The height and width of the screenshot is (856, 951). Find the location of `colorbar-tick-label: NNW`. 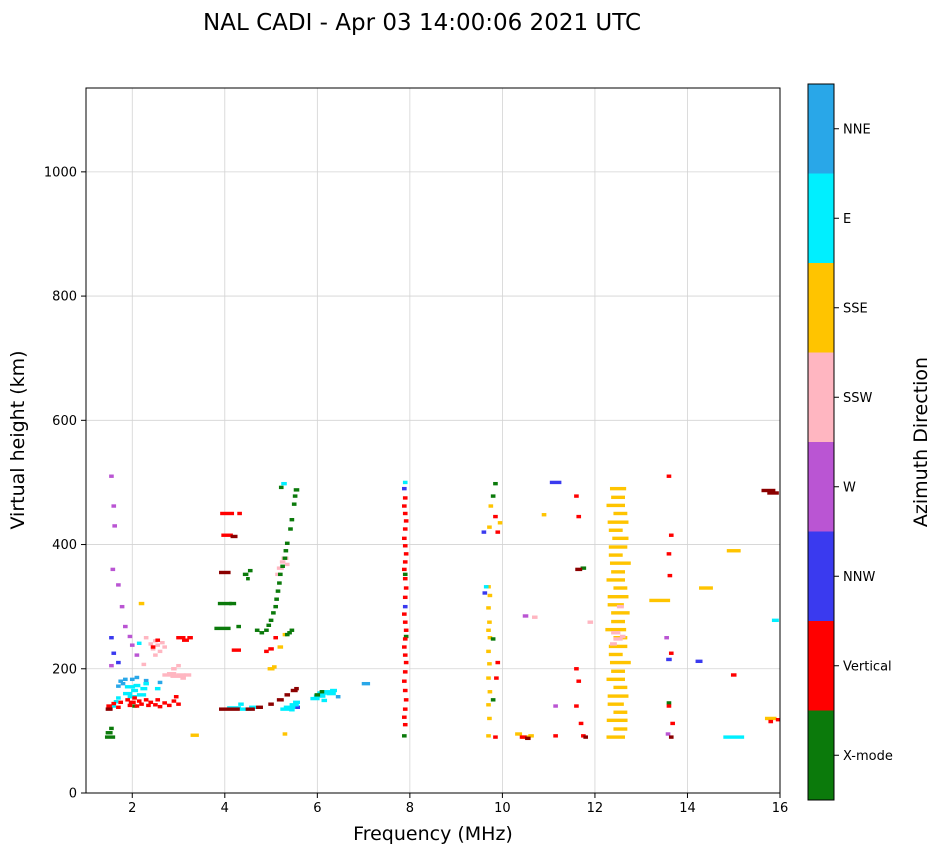

colorbar-tick-label: NNW is located at coordinates (859, 577).